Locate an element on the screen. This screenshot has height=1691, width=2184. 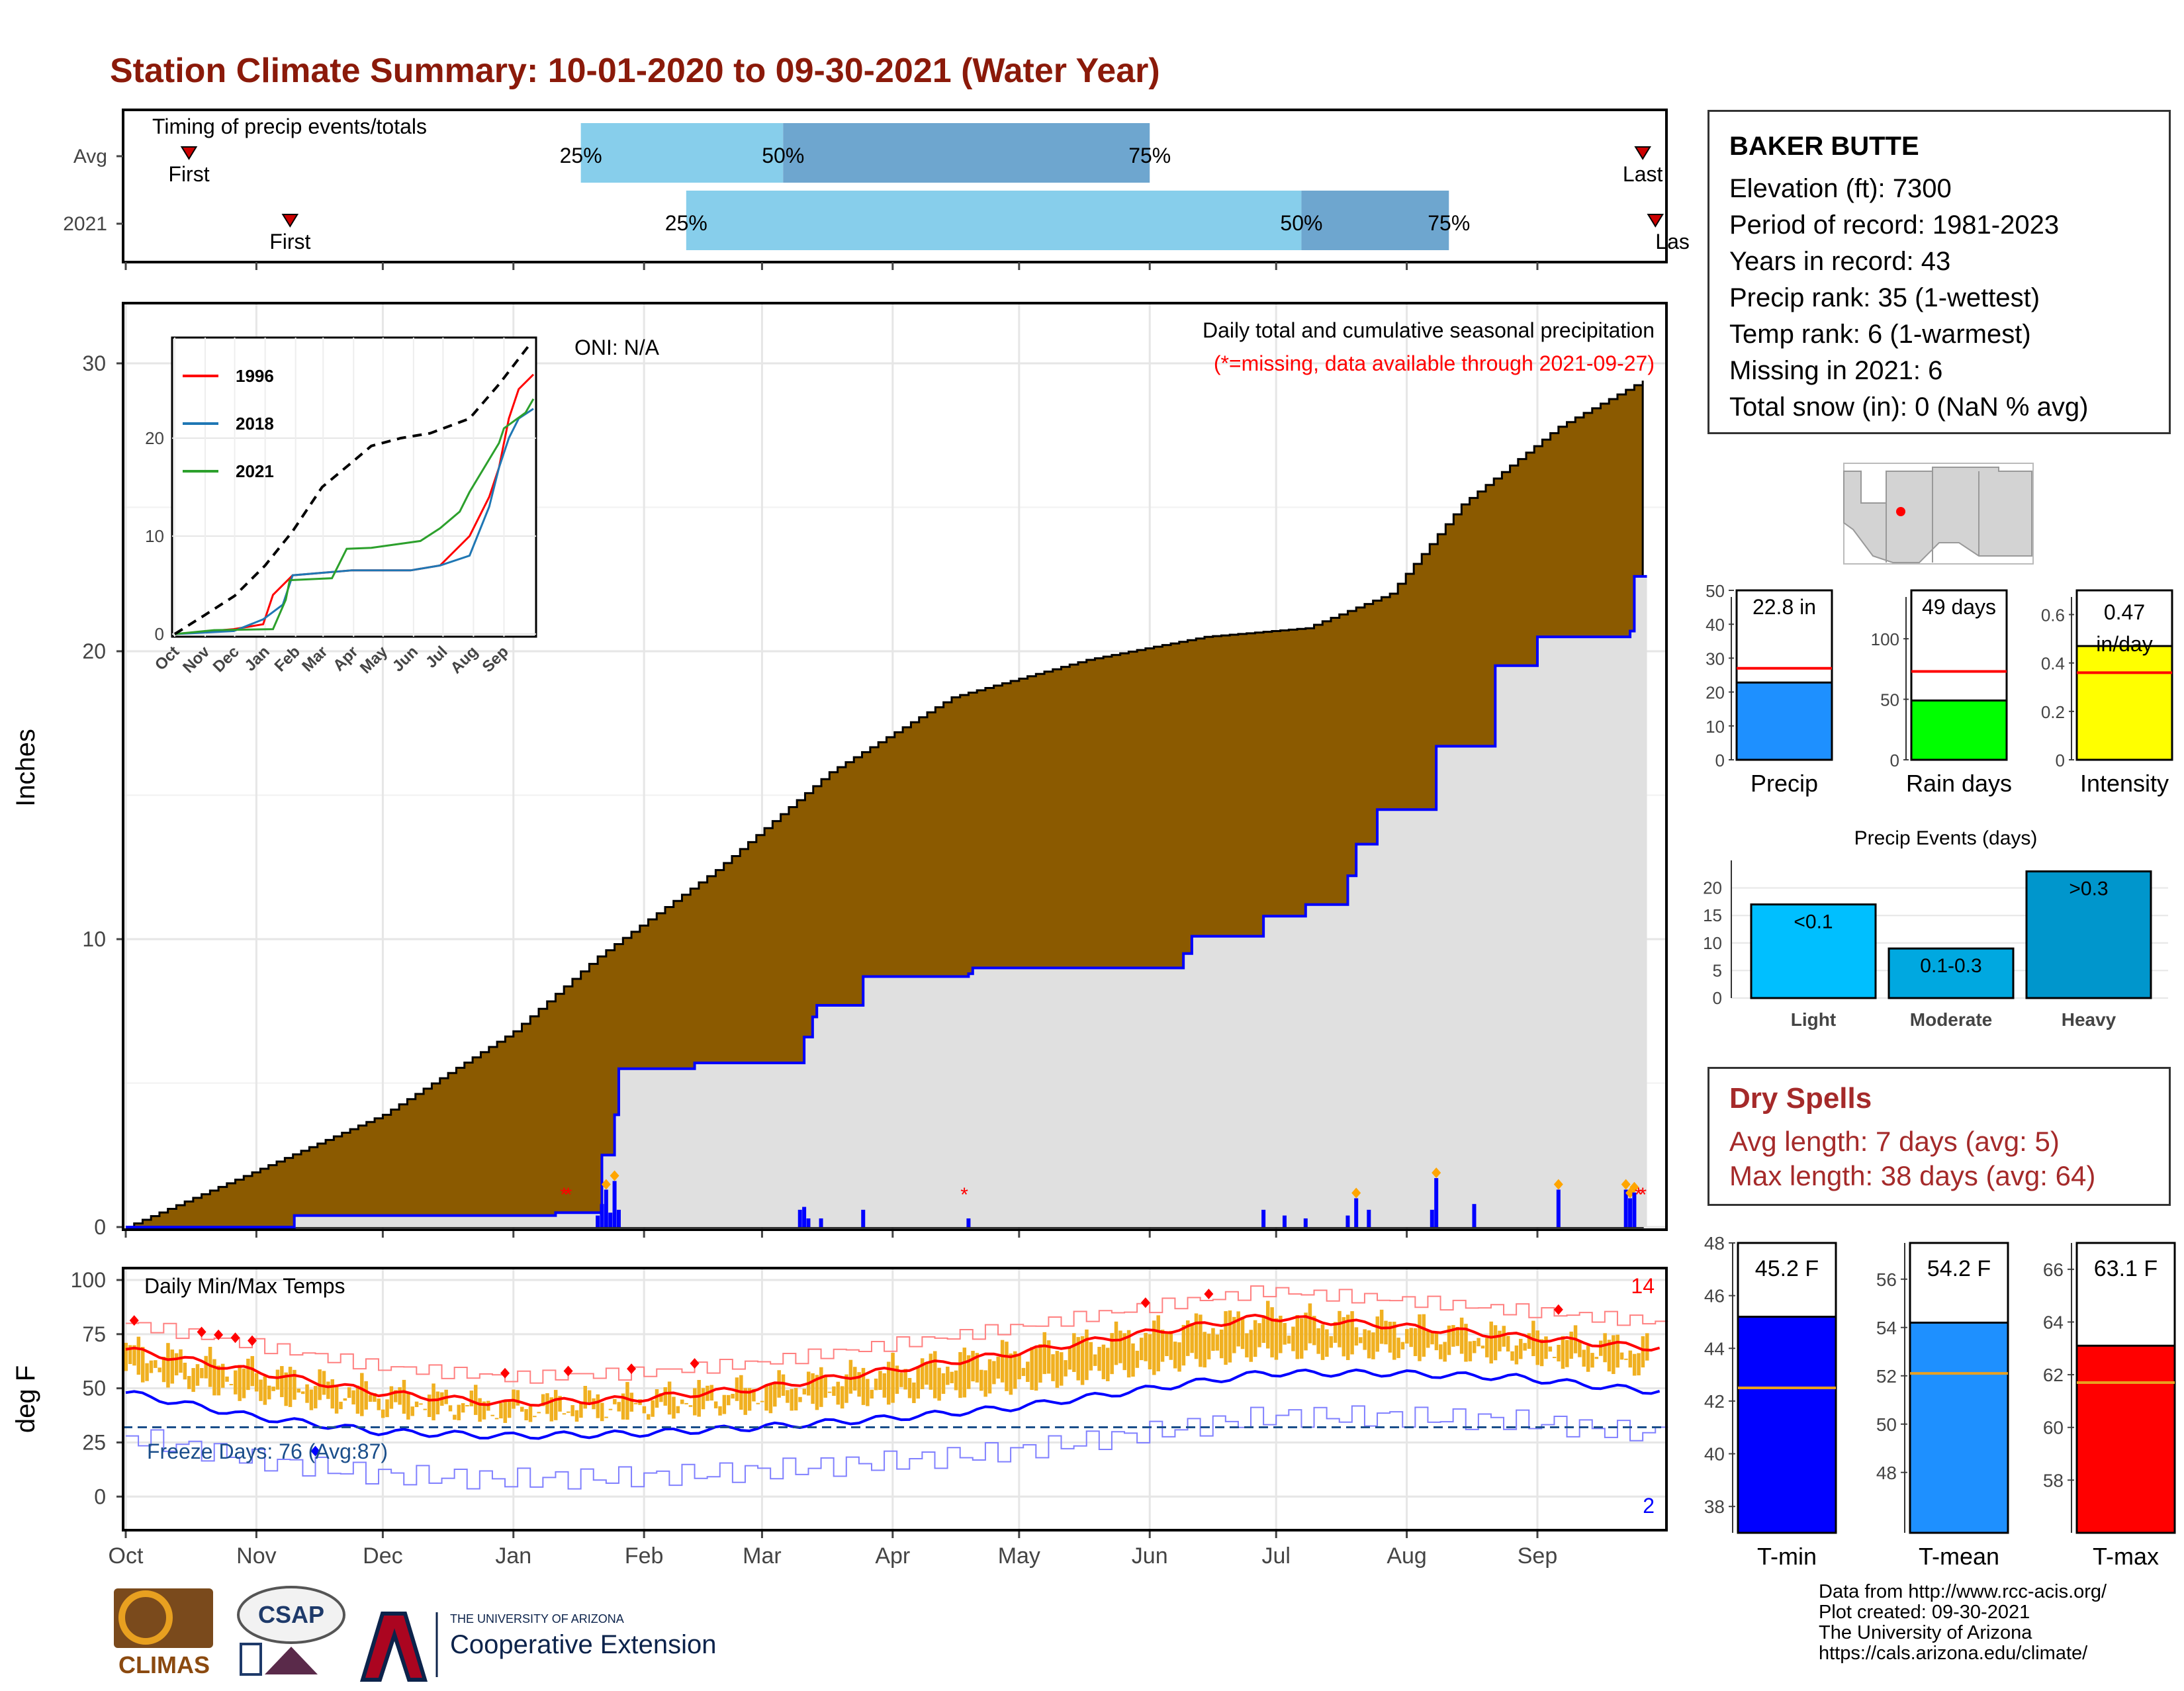
stat-bar-precip is located at coordinates (1784, 721).